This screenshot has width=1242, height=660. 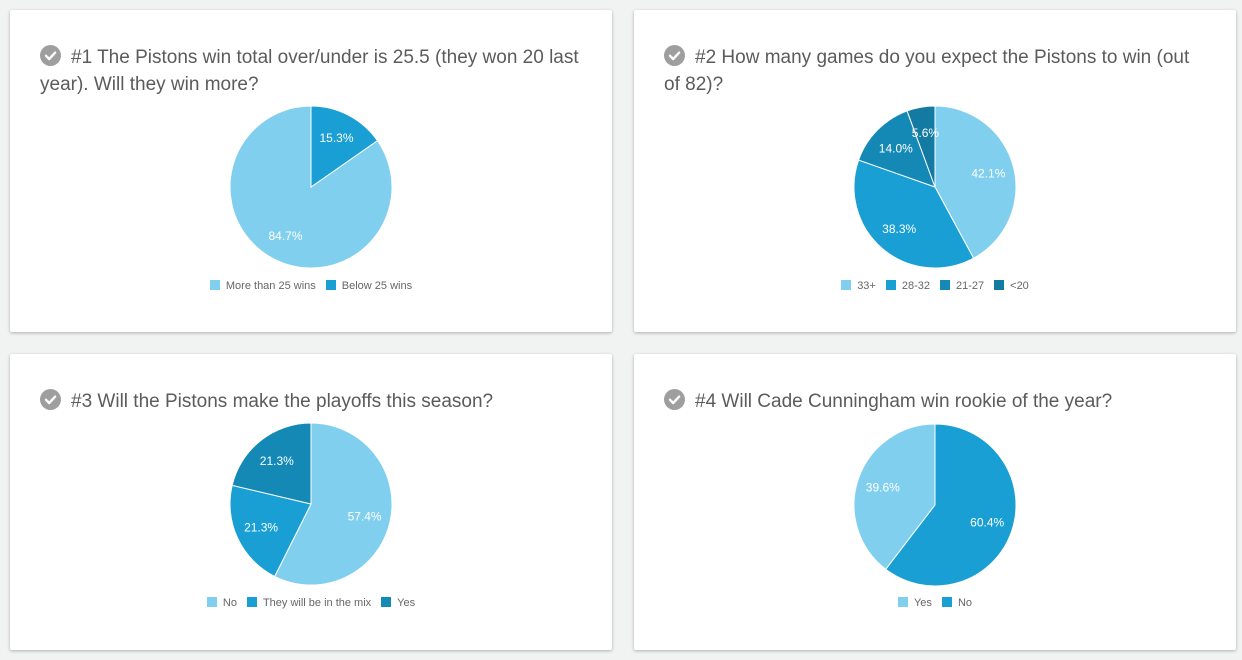 I want to click on pie-chart: 57.4% 21.3% 21.3%, so click(x=311, y=504).